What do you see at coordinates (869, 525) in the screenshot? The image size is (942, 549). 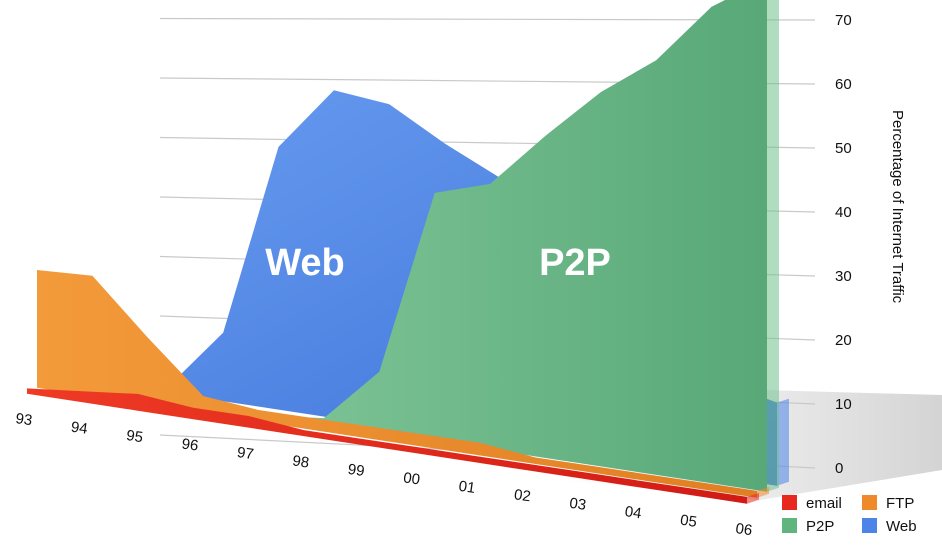 I see `legend-swatch-web` at bounding box center [869, 525].